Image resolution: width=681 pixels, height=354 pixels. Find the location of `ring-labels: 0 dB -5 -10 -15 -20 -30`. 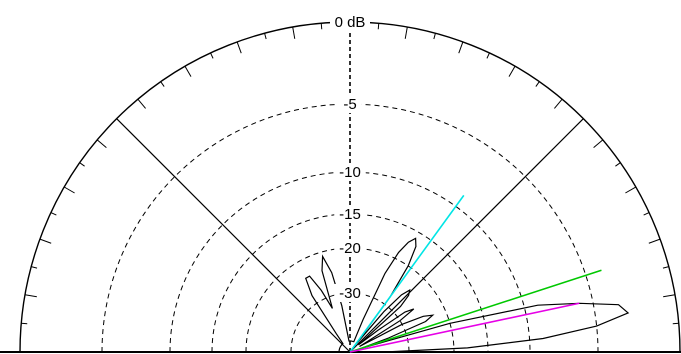

ring-labels: 0 dB -5 -10 -15 -20 -30 is located at coordinates (350, 157).